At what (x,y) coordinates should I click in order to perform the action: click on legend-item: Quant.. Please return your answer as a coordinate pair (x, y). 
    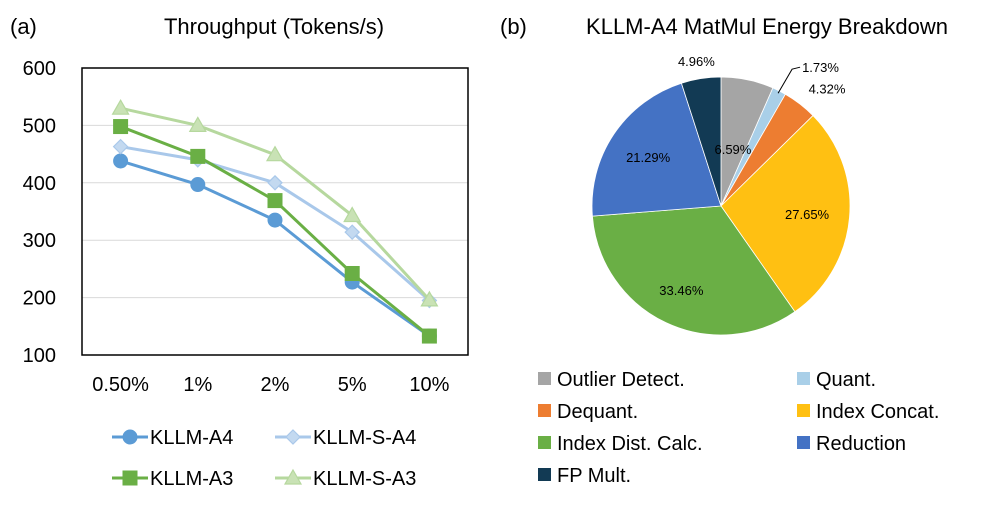
    Looking at the image, I should click on (836, 380).